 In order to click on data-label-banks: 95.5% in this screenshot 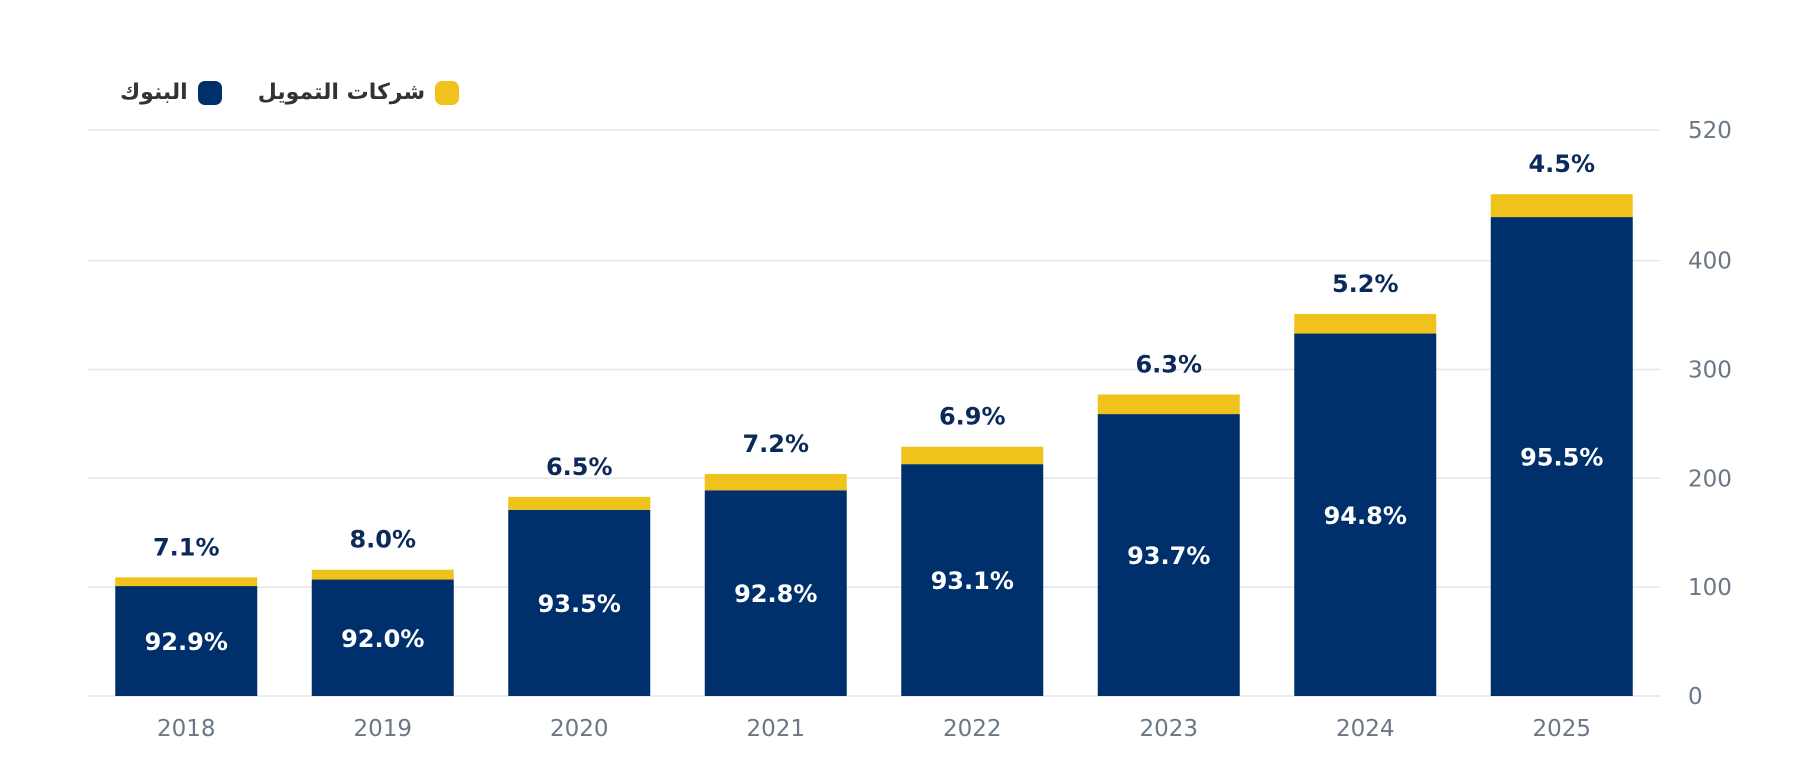, I will do `click(1561, 458)`.